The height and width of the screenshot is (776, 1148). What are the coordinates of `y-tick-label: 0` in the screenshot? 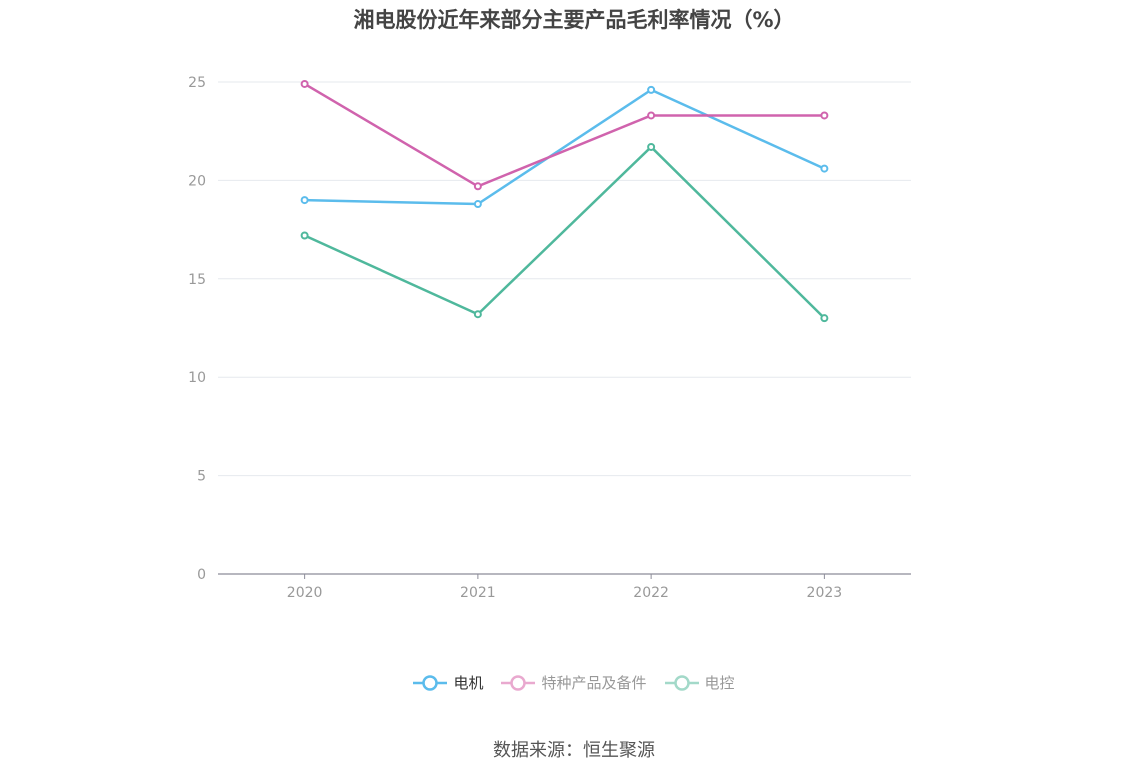 It's located at (201, 575).